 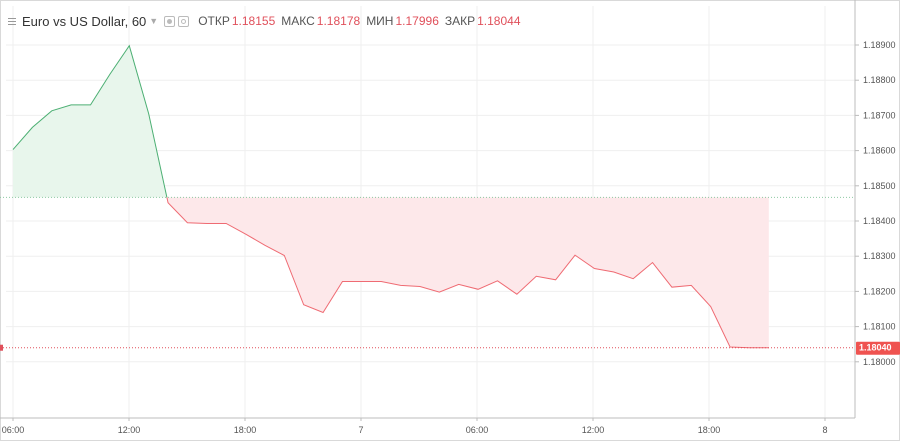 I want to click on symbol-title: Euro vs US Dollar, 60, so click(x=84, y=21).